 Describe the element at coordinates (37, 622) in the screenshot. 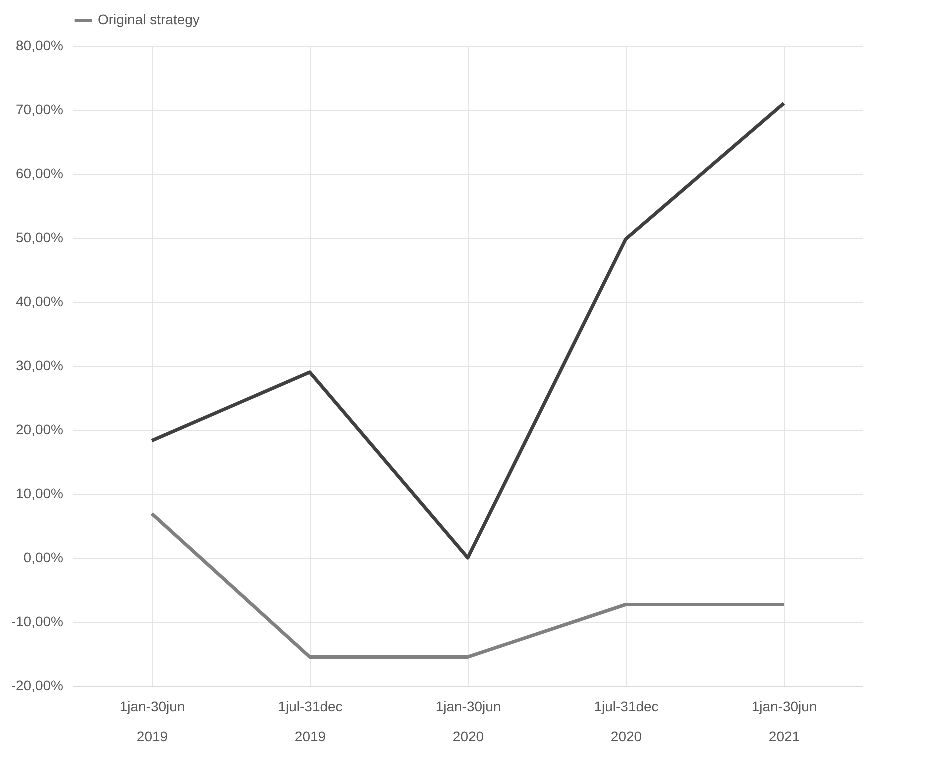

I see `y-tick-label: -10,00%` at that location.